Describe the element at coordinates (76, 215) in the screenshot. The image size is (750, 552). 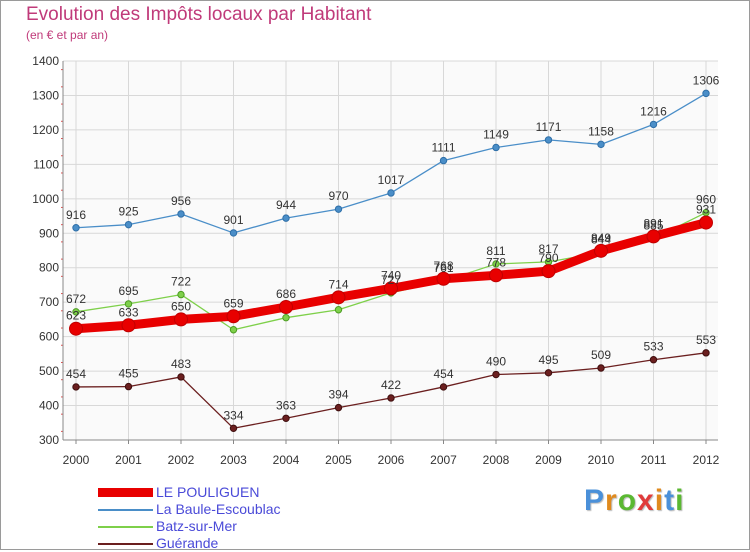
I see `data-label: 916` at that location.